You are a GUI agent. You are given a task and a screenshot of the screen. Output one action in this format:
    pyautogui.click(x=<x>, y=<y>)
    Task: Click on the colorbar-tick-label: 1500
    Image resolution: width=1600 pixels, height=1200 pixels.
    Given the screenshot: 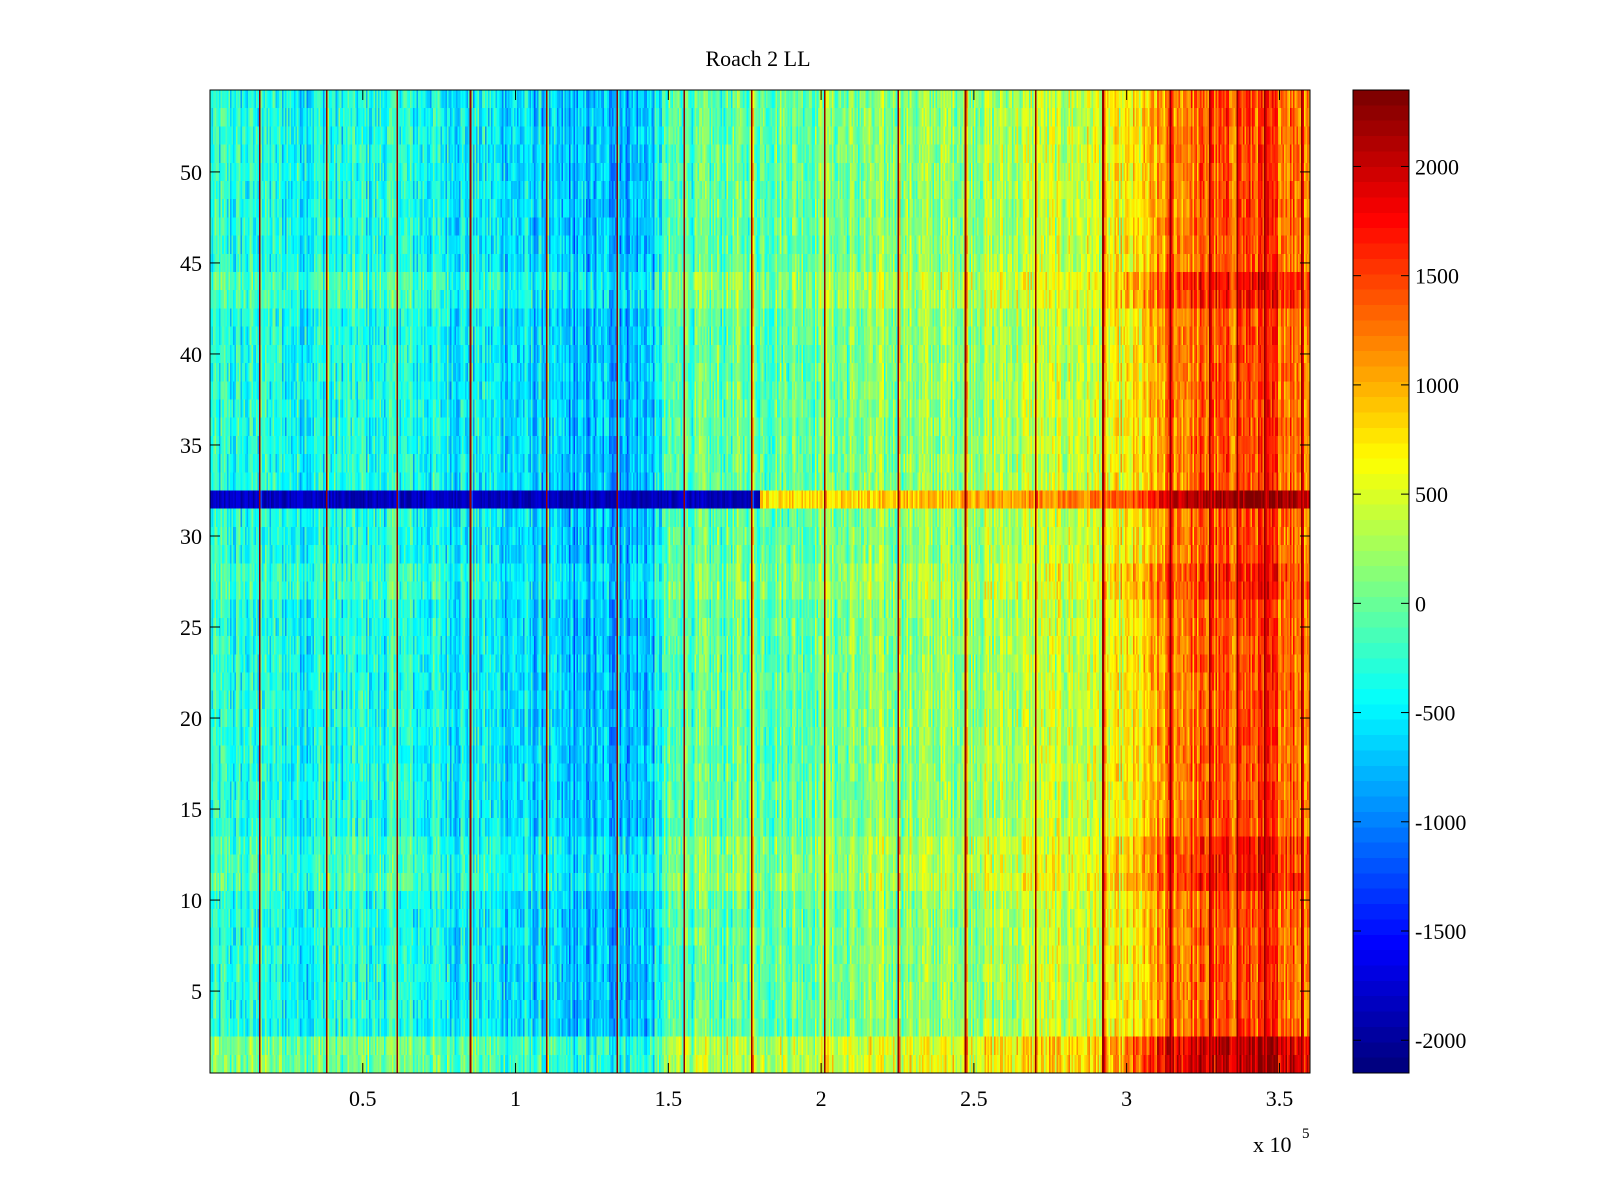 What is the action you would take?
    pyautogui.click(x=1437, y=276)
    